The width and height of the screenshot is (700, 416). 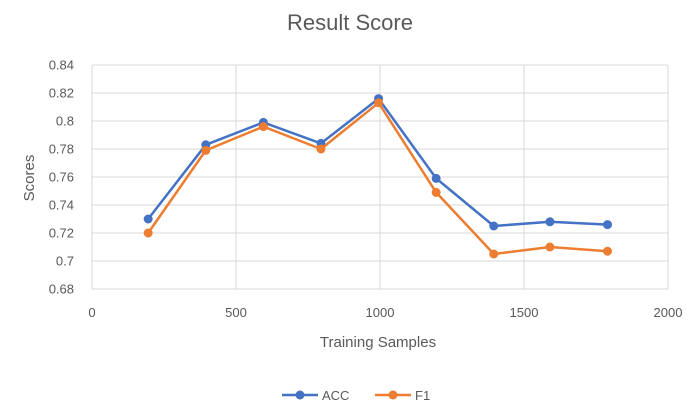 What do you see at coordinates (61, 233) in the screenshot?
I see `y-tick-label: 0.72` at bounding box center [61, 233].